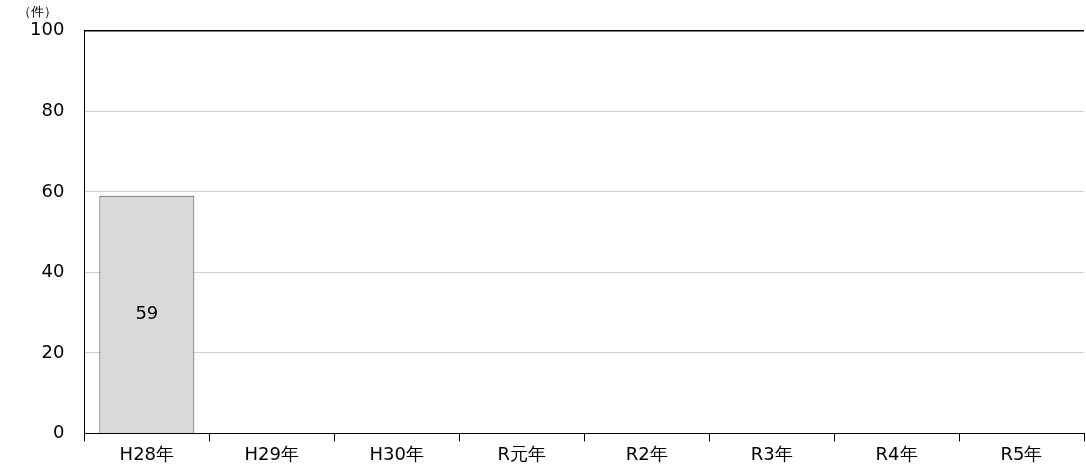 This screenshot has height=473, width=1086. Describe the element at coordinates (1021, 453) in the screenshot. I see `x-tick-label: R5年` at that location.